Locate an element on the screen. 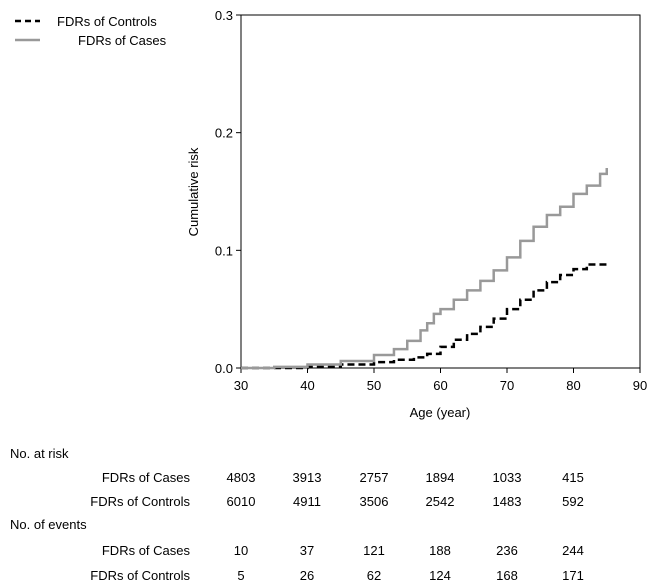 This screenshot has width=649, height=587. table-cell: 1894 is located at coordinates (440, 477).